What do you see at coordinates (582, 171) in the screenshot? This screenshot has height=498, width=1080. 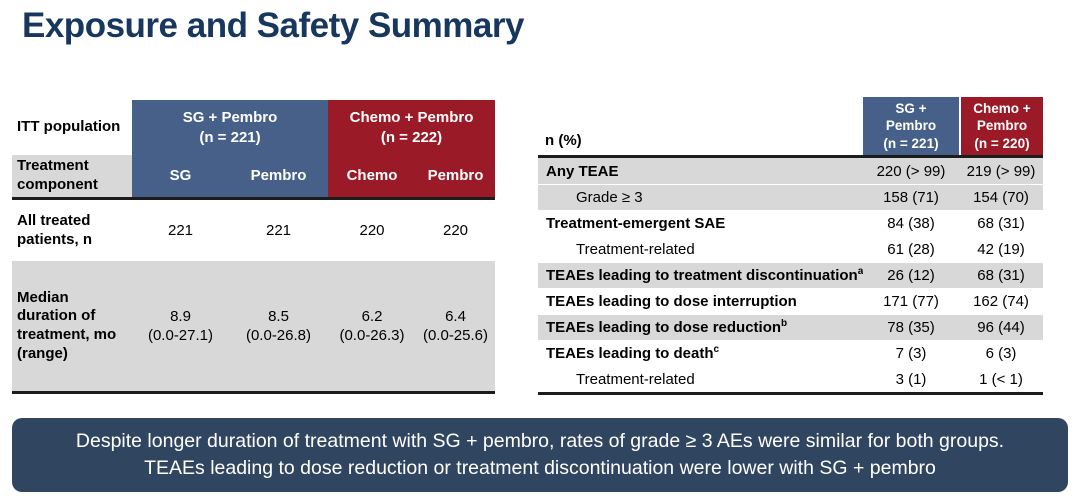 I see `row-label: Any TEAE` at bounding box center [582, 171].